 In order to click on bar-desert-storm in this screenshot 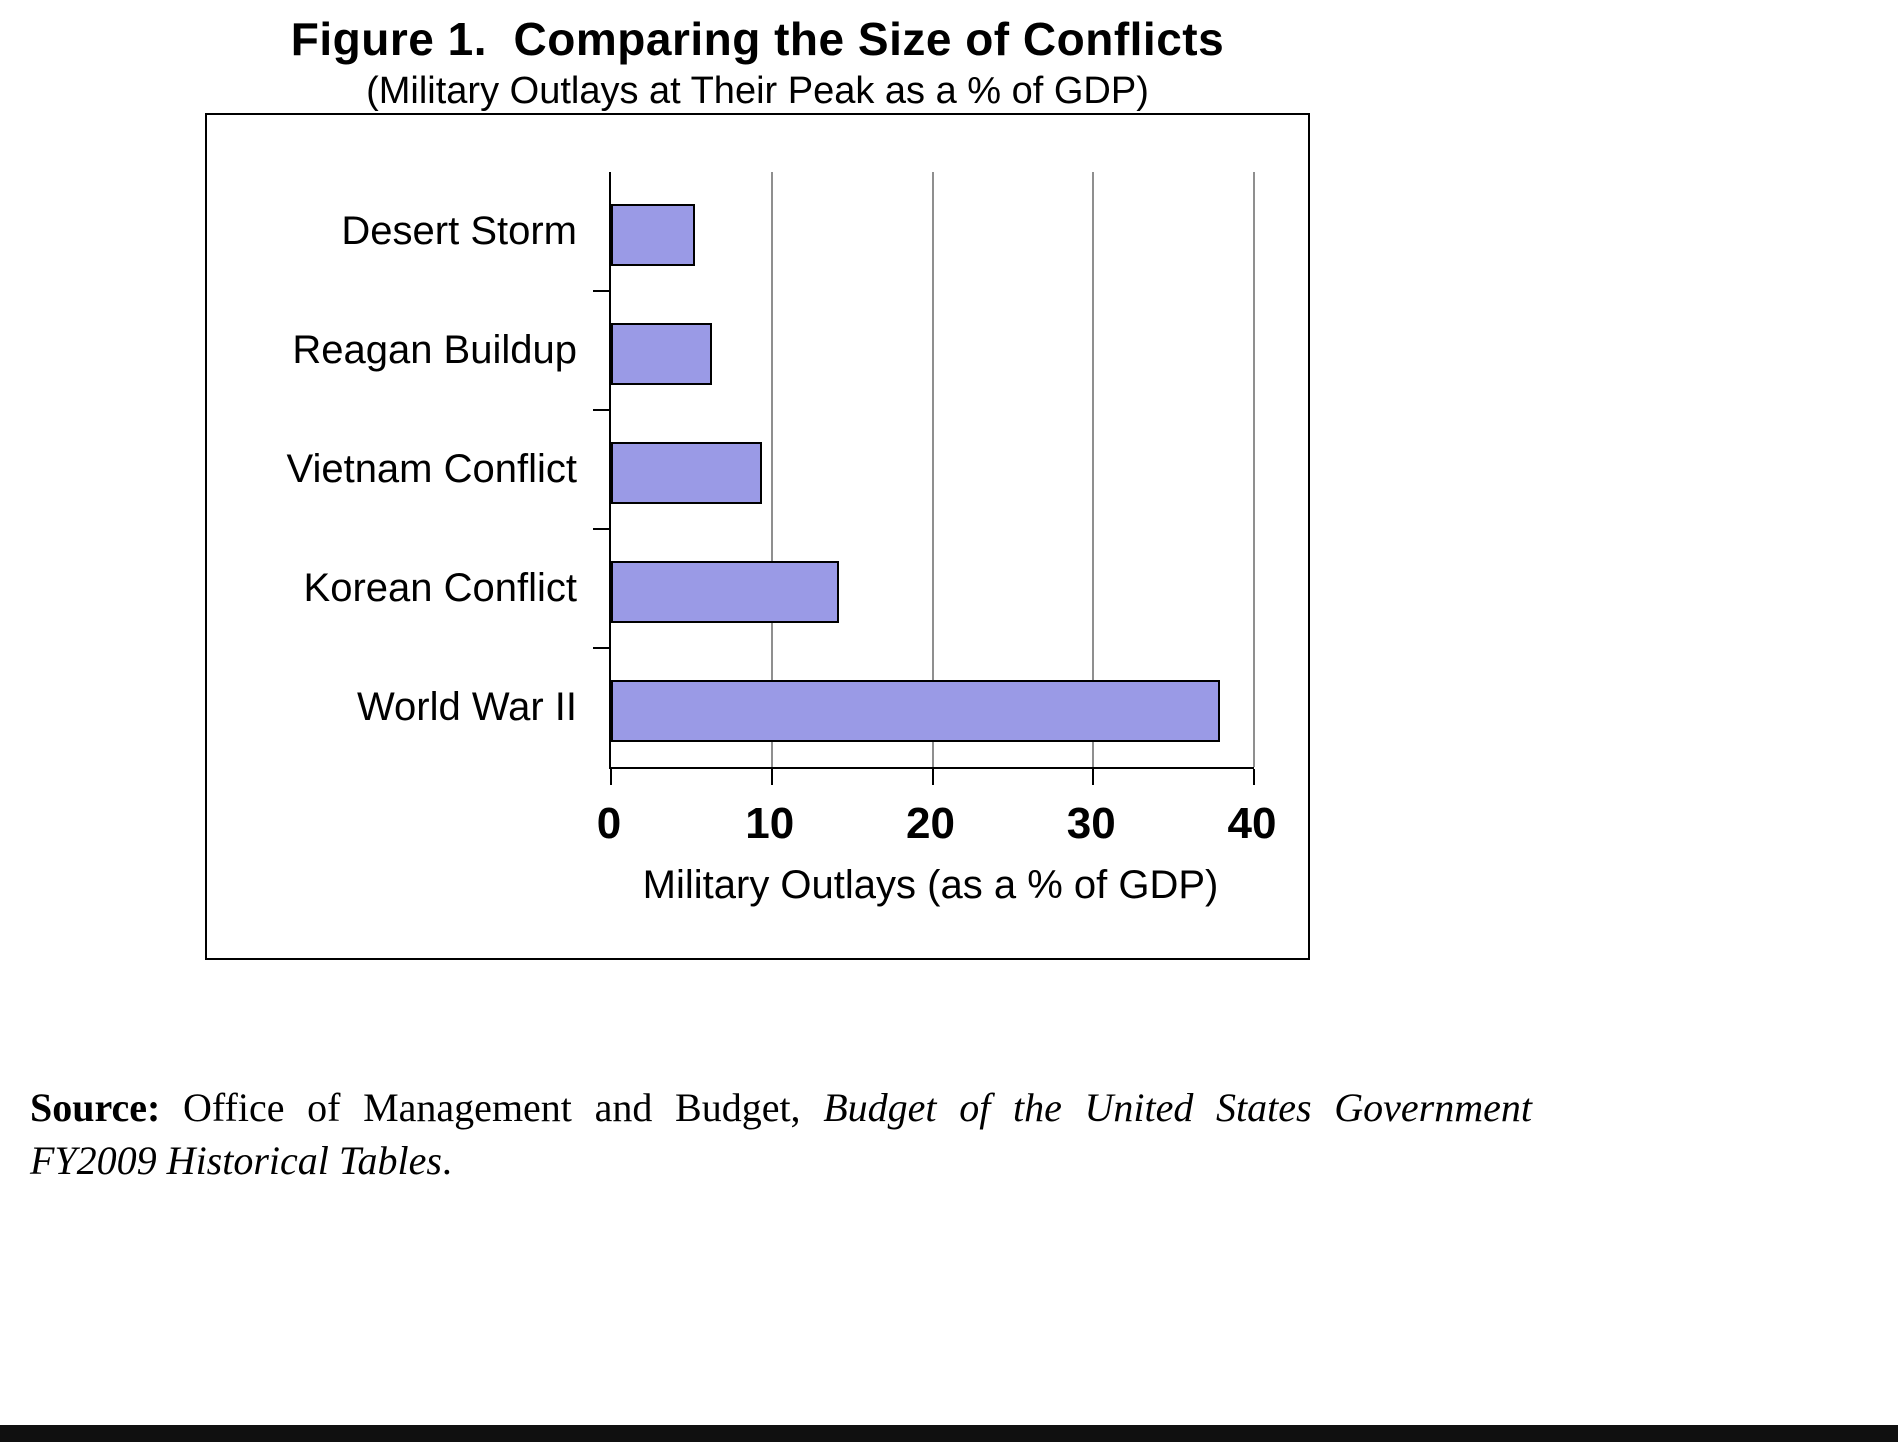, I will do `click(653, 235)`.